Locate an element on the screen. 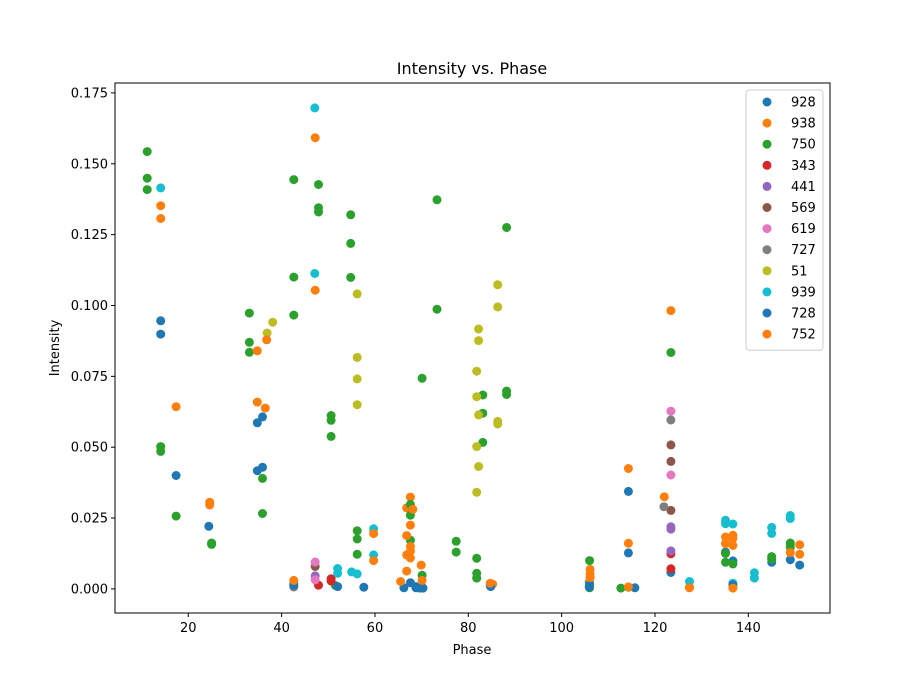  y-axis: 0.000 0.025 0.050 0.075 0.100 0.125 0.150 0.175 is located at coordinates (93, 341).